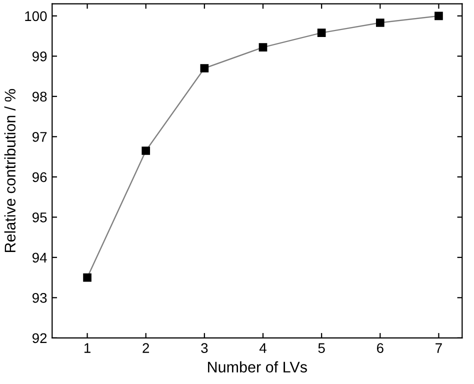 This screenshot has height=384, width=474. What do you see at coordinates (146, 348) in the screenshot?
I see `x-tick-label: 2` at bounding box center [146, 348].